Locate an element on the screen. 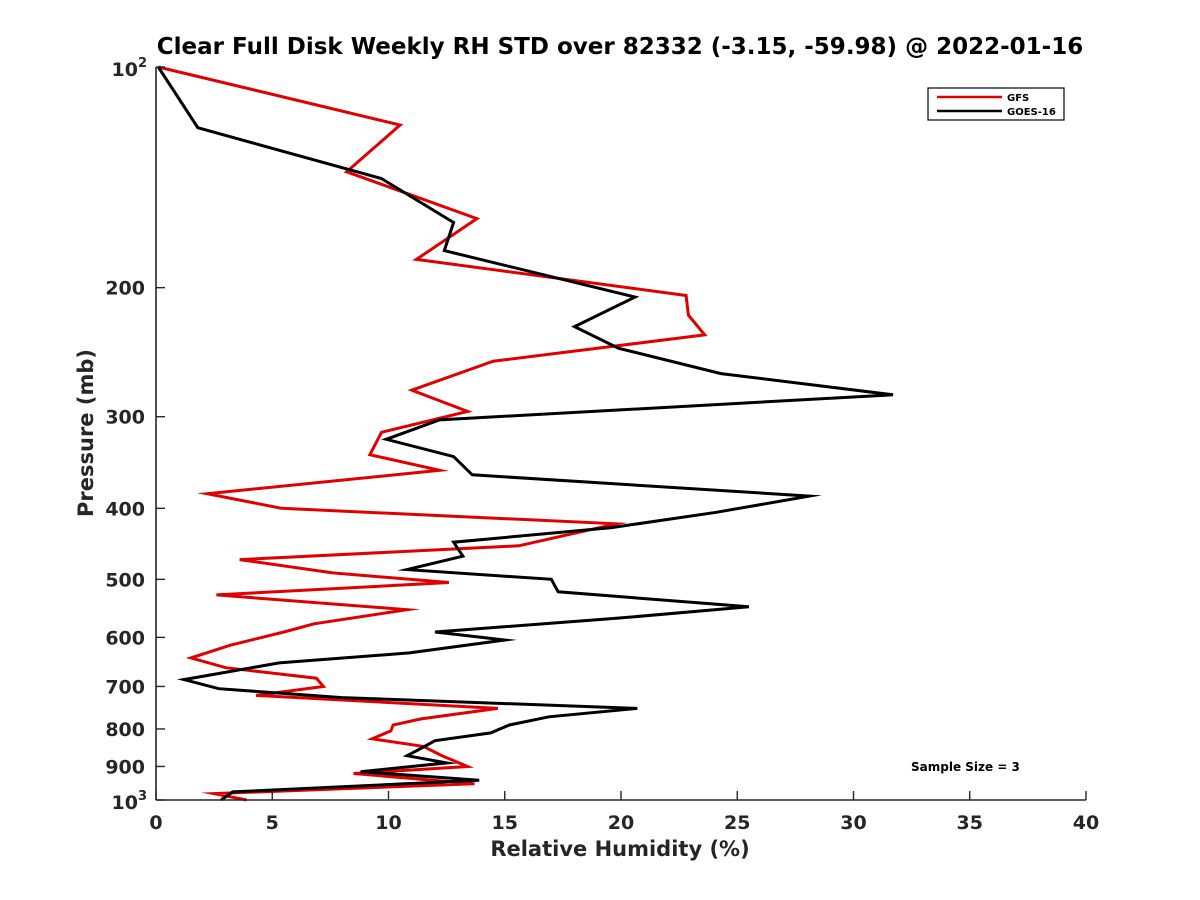 This screenshot has width=1200, height=900. x-tick-label: 0 is located at coordinates (155, 823).